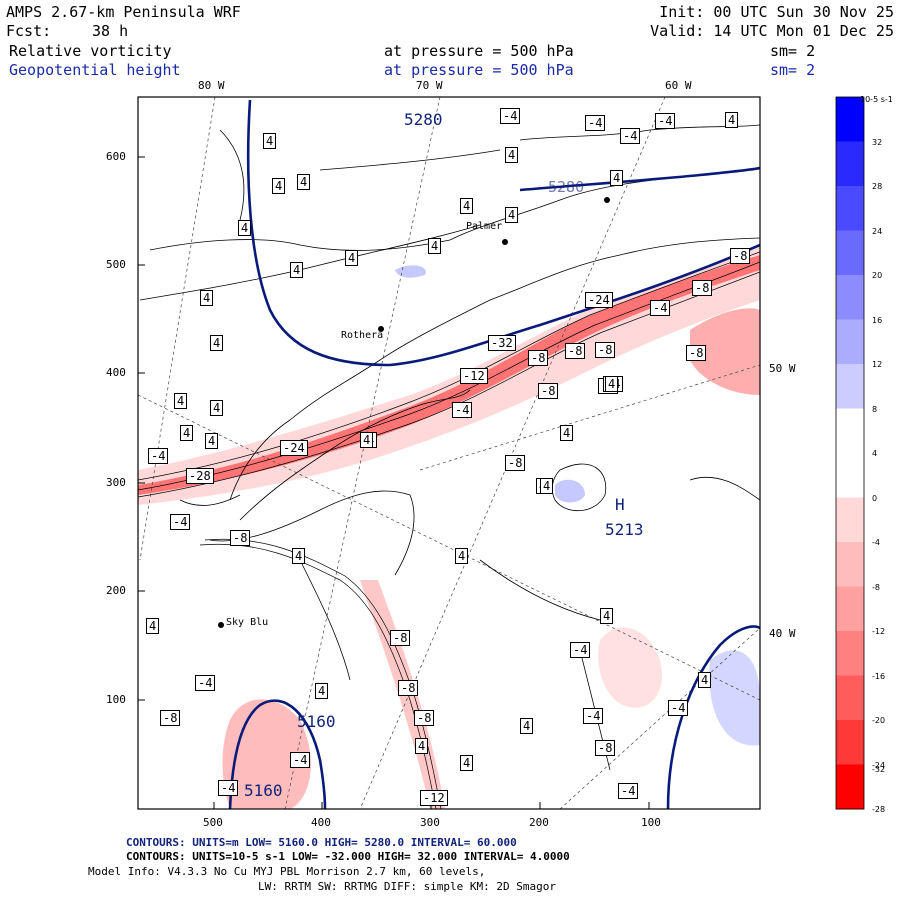  What do you see at coordinates (620, 504) in the screenshot?
I see `high-center-marker: H` at bounding box center [620, 504].